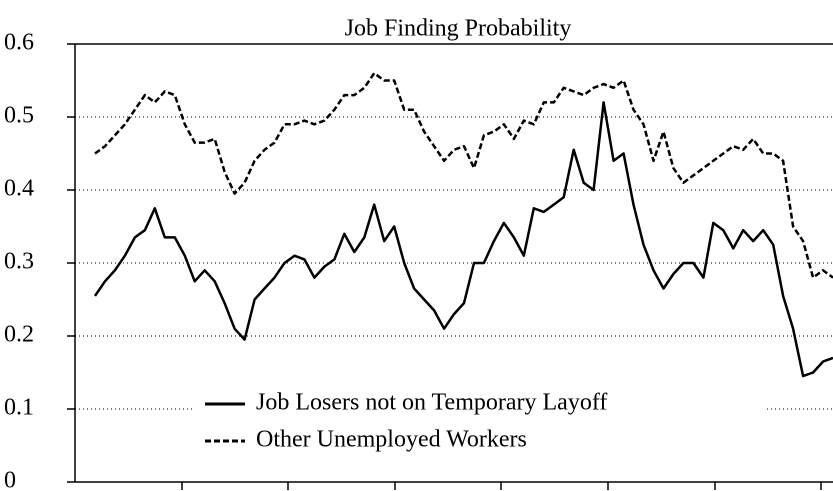  Describe the element at coordinates (431, 403) in the screenshot. I see `legend-label: Job Losers not on Temporary Layoff` at that location.